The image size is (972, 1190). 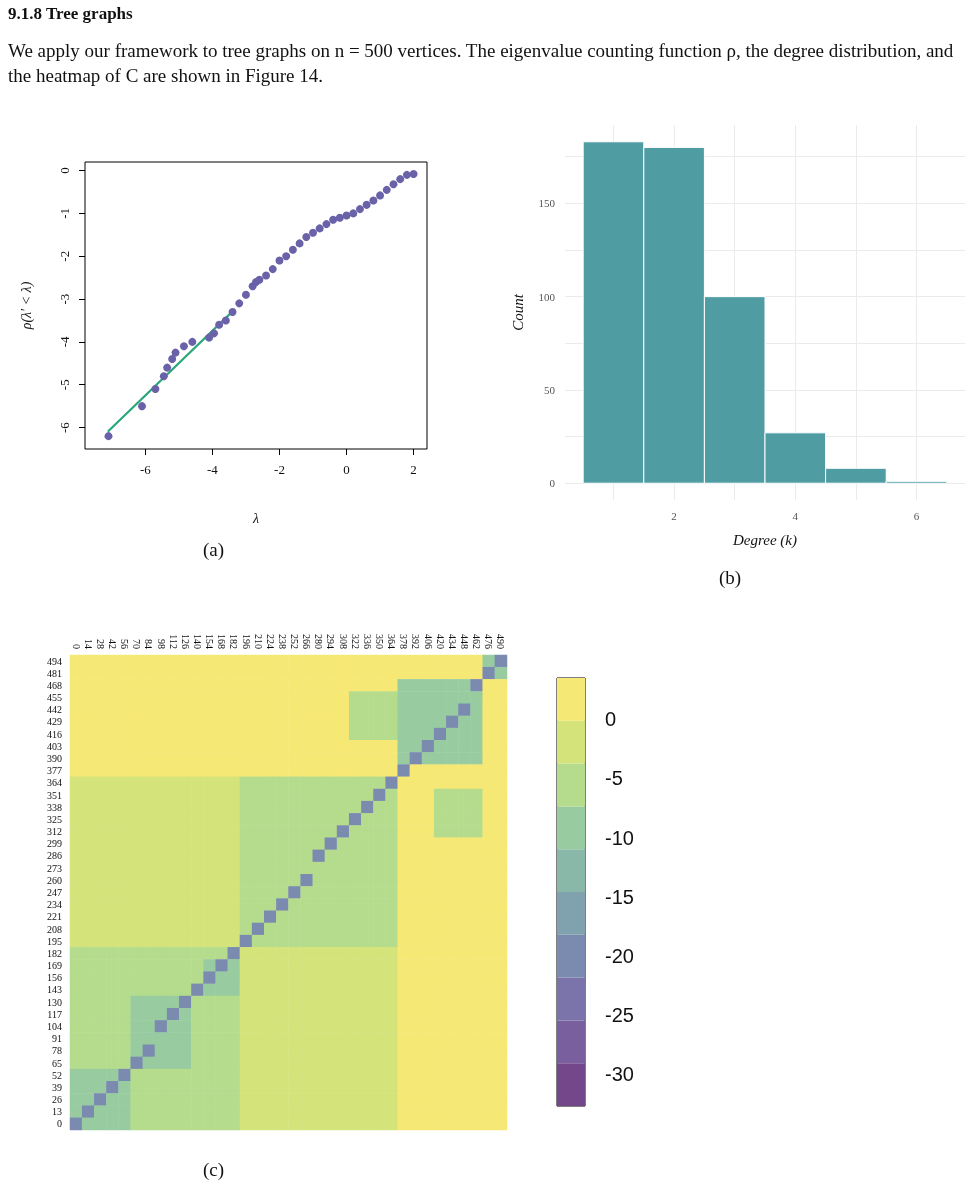 What do you see at coordinates (764, 540) in the screenshot?
I see `x-axis-title: Degree (k)` at bounding box center [764, 540].